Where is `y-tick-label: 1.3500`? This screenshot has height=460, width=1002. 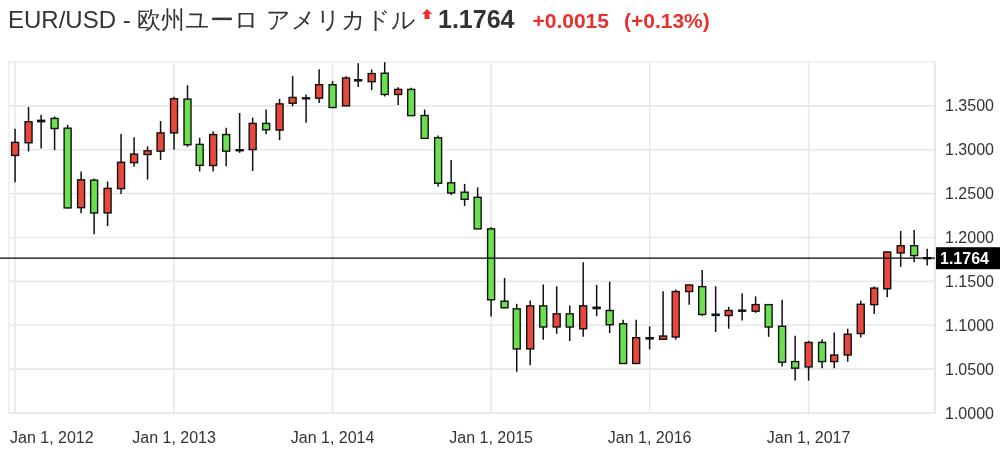
y-tick-label: 1.3500 is located at coordinates (970, 106).